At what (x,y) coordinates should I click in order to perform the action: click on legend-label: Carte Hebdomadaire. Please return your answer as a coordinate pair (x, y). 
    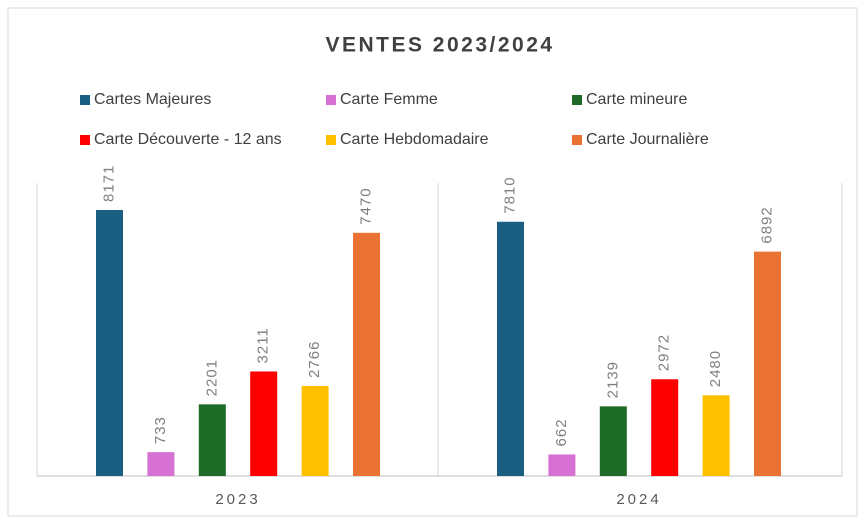
    Looking at the image, I should click on (414, 139).